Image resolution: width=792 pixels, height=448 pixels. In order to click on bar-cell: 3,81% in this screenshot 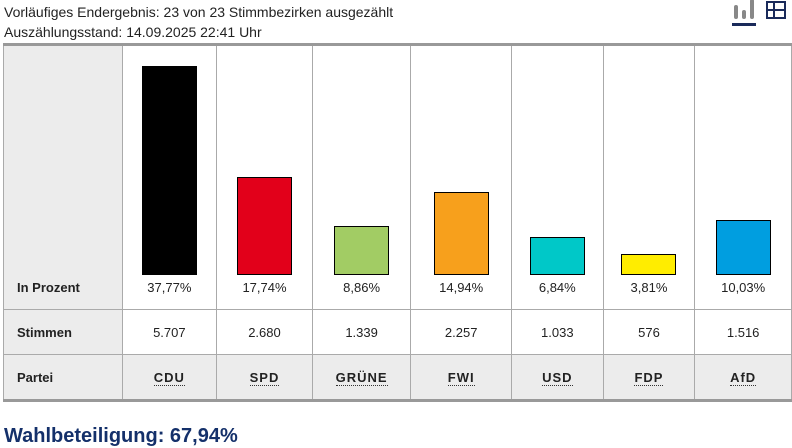, I will do `click(649, 177)`.